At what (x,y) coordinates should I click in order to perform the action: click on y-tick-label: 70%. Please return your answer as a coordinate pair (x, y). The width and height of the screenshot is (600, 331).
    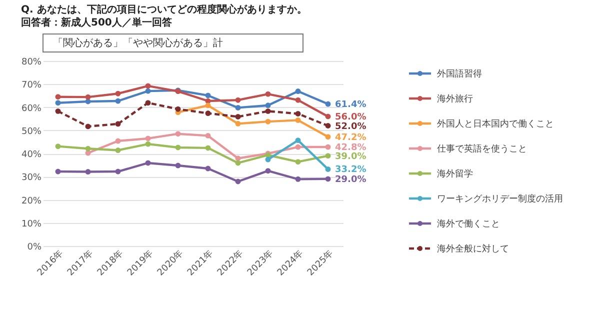
    Looking at the image, I should click on (31, 85).